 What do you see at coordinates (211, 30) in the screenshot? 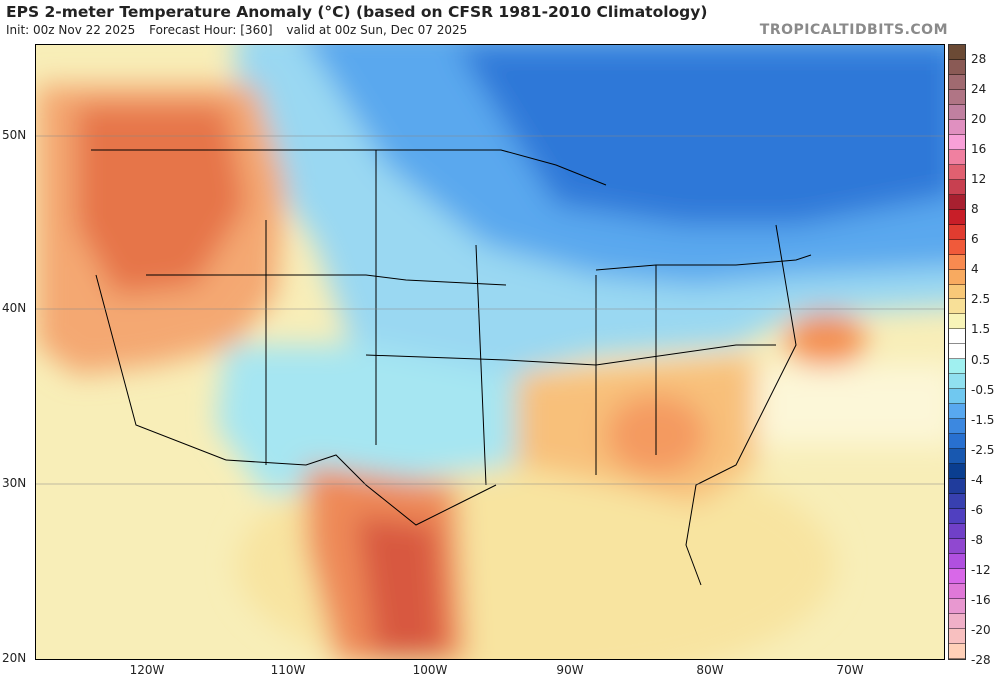
I see `forecast-hour: Forecast Hour: [360]` at bounding box center [211, 30].